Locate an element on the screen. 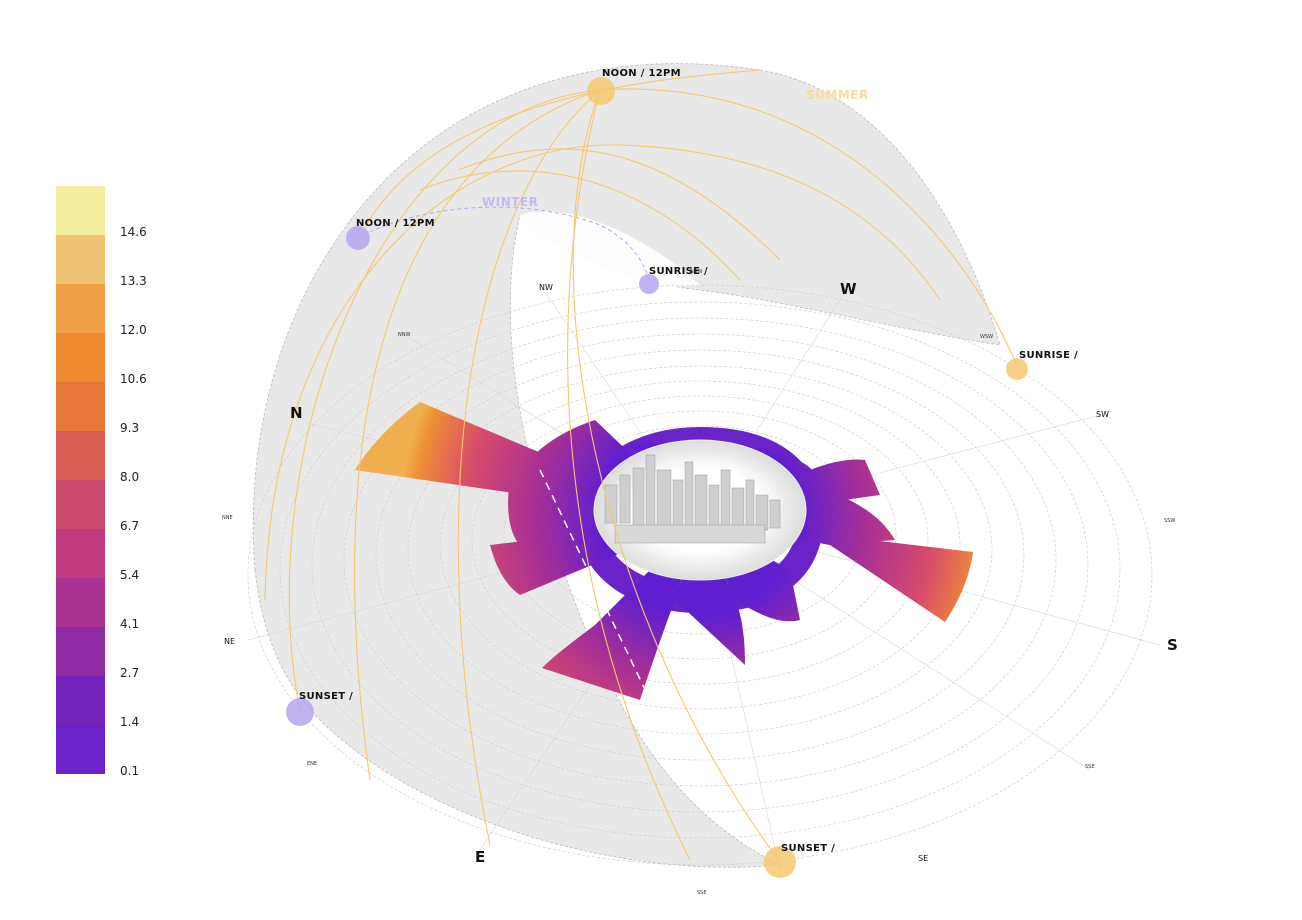 Image resolution: width=1302 pixels, height=920 pixels. direction-sse-right: SSE is located at coordinates (1090, 767).